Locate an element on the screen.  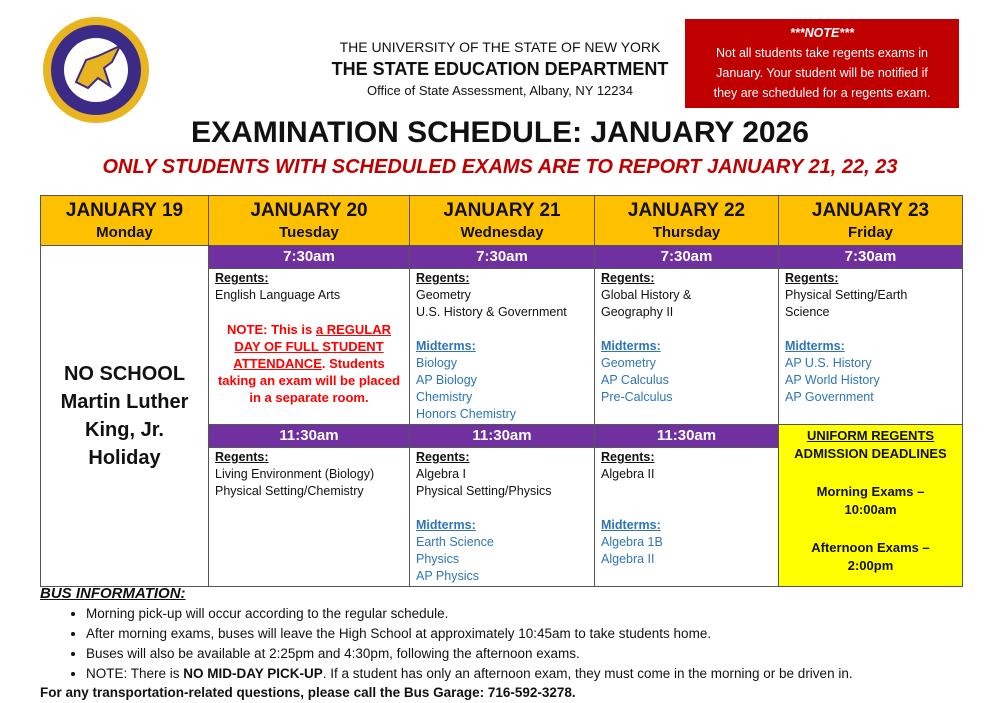
midterm-item: Physics is located at coordinates (438, 559).